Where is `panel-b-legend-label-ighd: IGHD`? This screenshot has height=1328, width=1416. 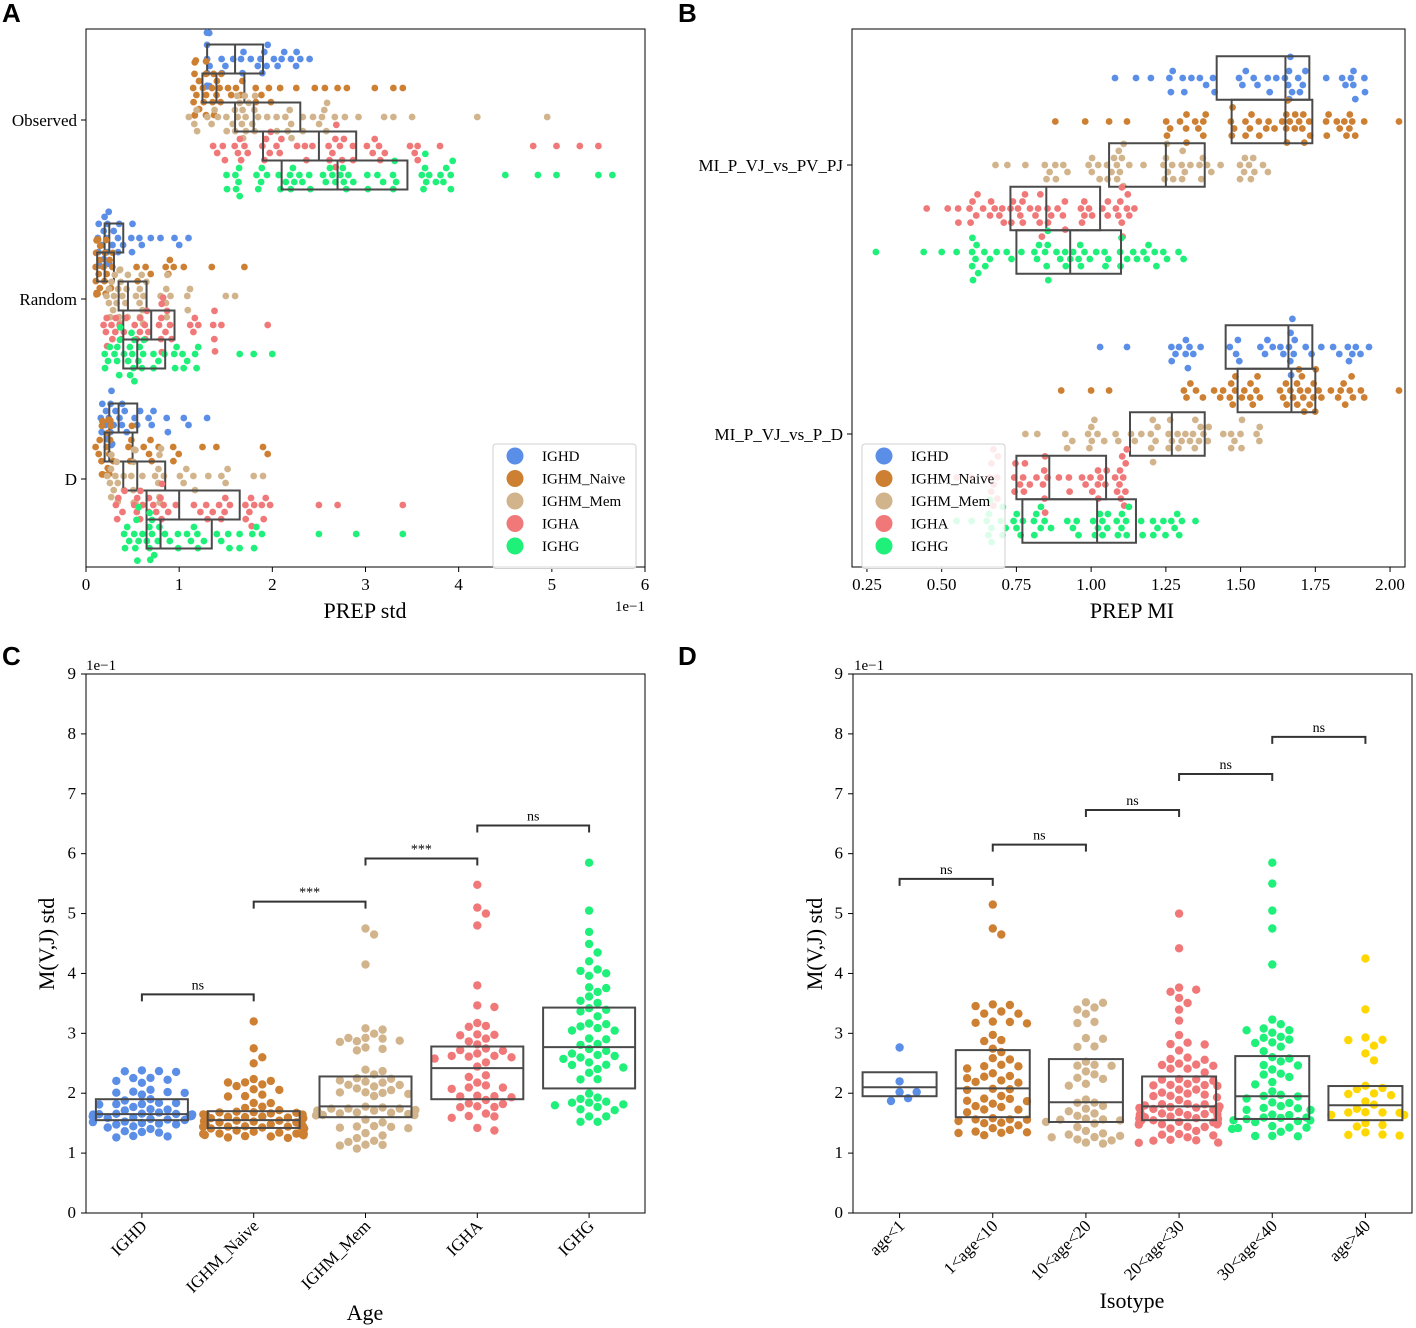 panel-b-legend-label-ighd: IGHD is located at coordinates (930, 457).